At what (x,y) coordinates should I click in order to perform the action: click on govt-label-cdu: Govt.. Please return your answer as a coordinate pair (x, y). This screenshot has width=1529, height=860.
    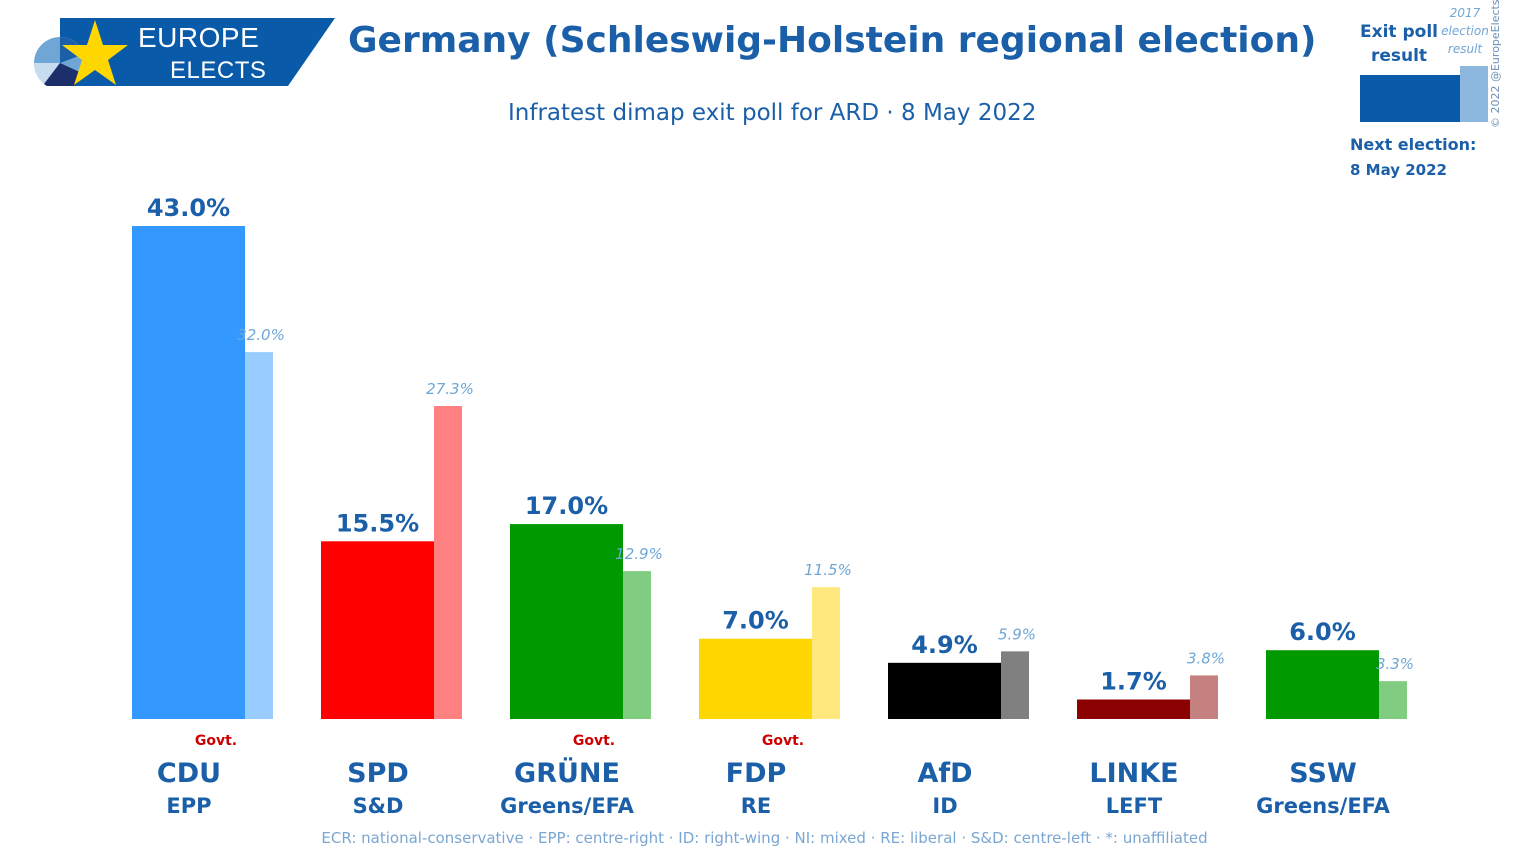
    Looking at the image, I should click on (216, 741).